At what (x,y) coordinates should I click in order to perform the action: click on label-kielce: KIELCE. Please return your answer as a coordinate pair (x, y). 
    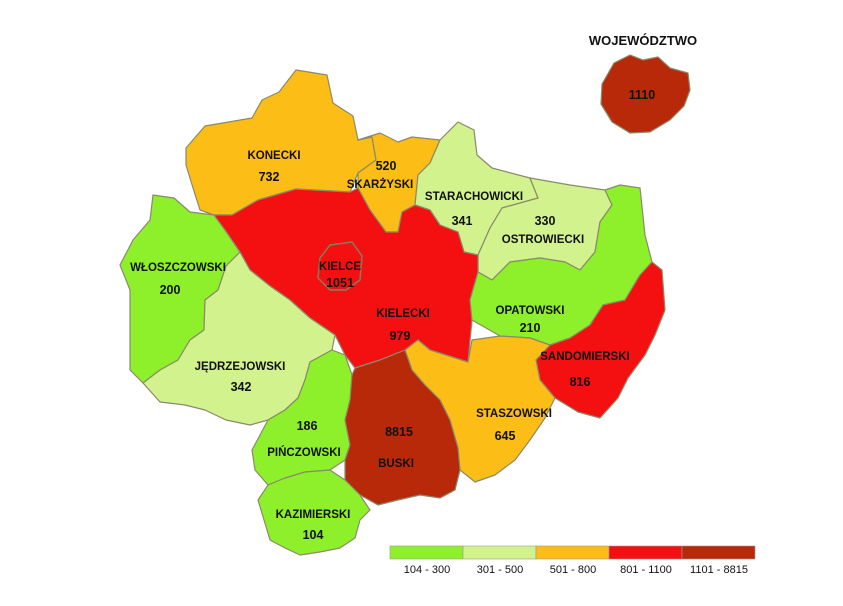
    Looking at the image, I should click on (340, 267).